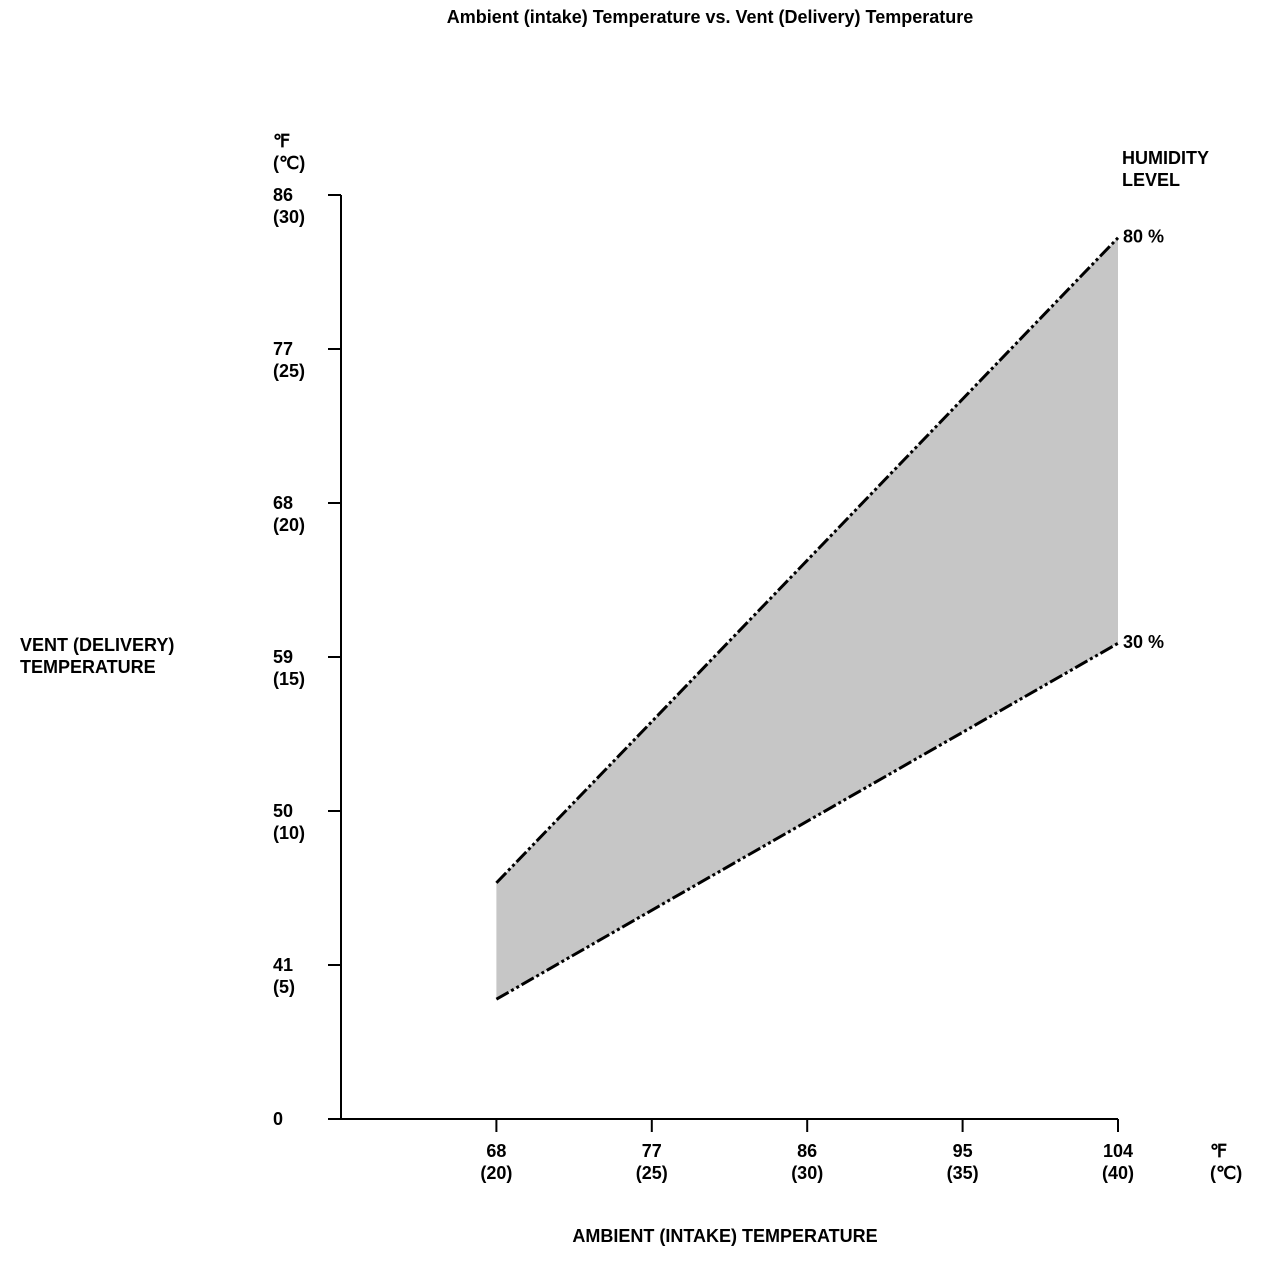 Image resolution: width=1280 pixels, height=1272 pixels. What do you see at coordinates (283, 811) in the screenshot?
I see `y-tick-label: 50` at bounding box center [283, 811].